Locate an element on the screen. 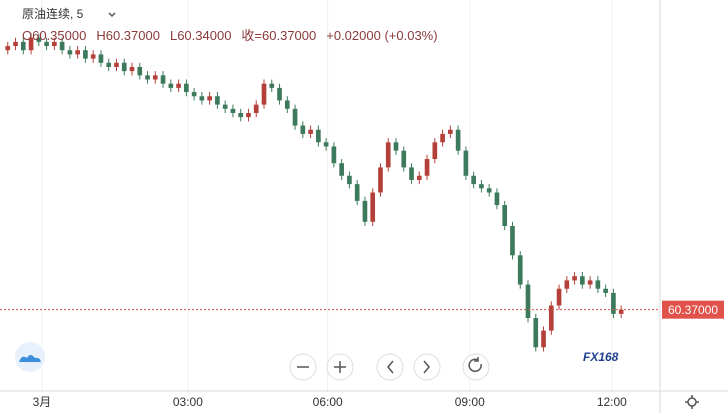  instrument-title: 原油连续, 5 is located at coordinates (53, 13).